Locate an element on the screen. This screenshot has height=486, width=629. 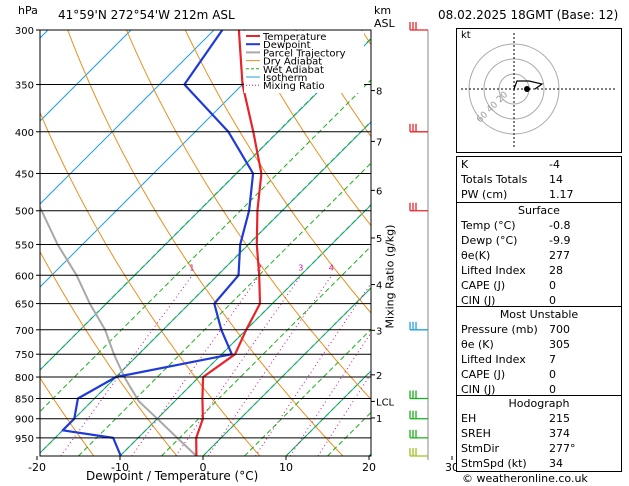
row-label: θe(K) is located at coordinates (476, 255).